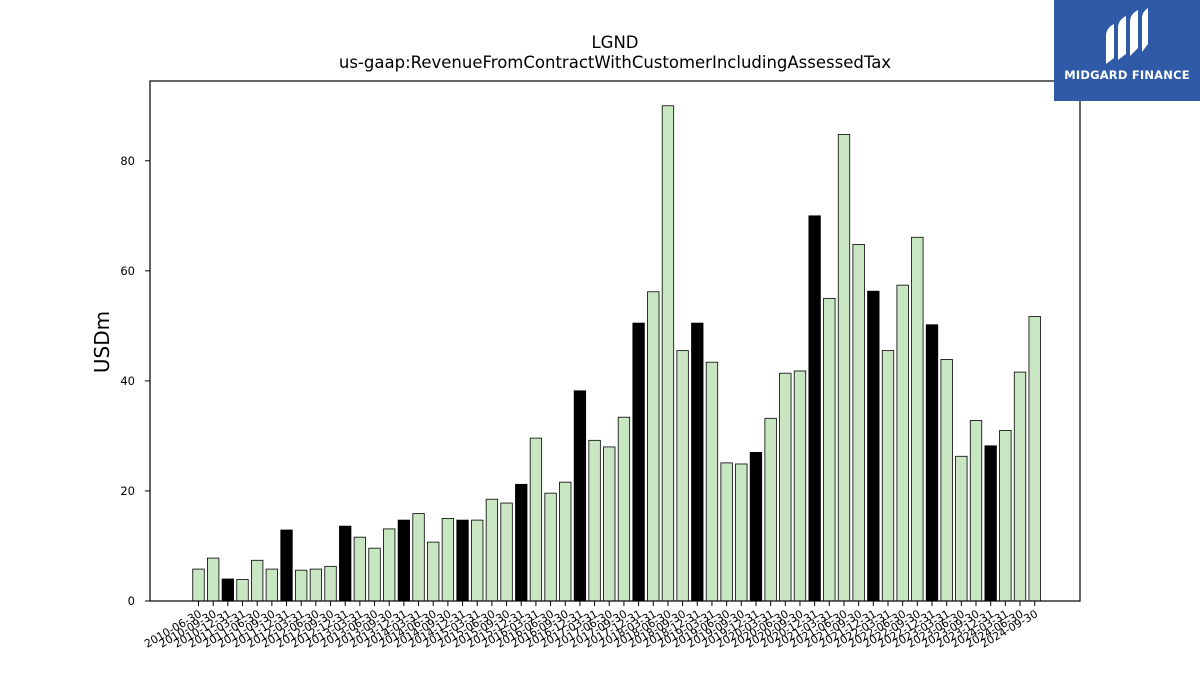  I want to click on y-tick-label: 0, so click(131, 601).